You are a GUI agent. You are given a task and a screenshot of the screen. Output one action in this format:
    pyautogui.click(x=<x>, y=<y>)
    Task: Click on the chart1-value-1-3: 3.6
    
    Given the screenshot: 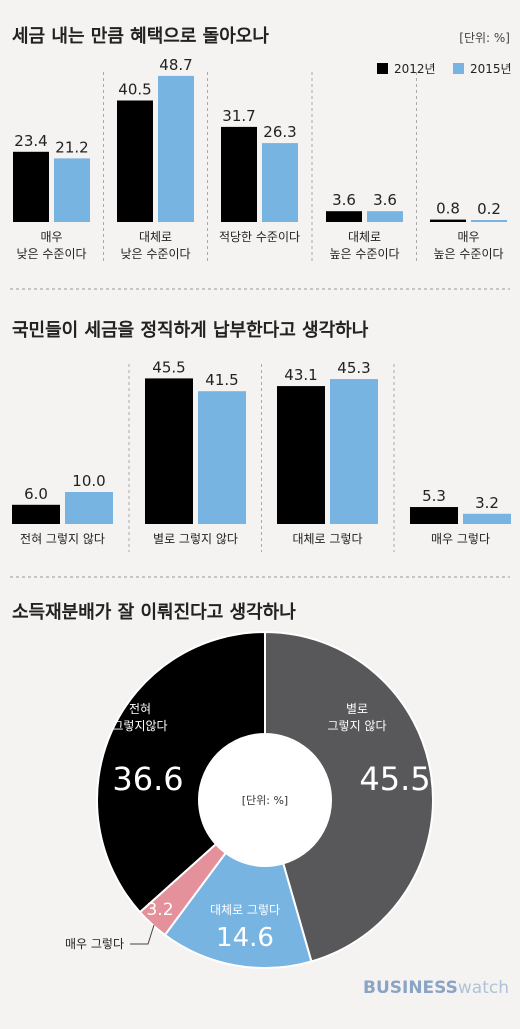 What is the action you would take?
    pyautogui.click(x=385, y=200)
    